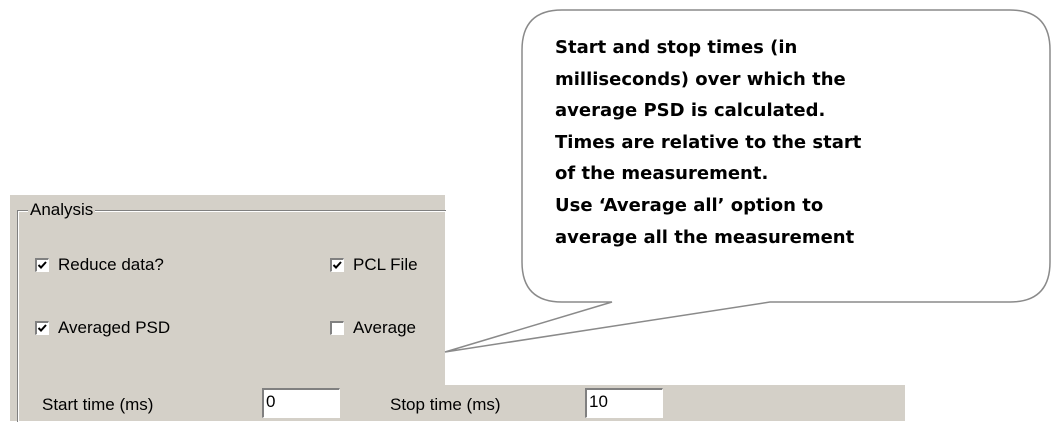 This screenshot has width=1059, height=422. I want to click on callout-line: of the measurement., so click(662, 174).